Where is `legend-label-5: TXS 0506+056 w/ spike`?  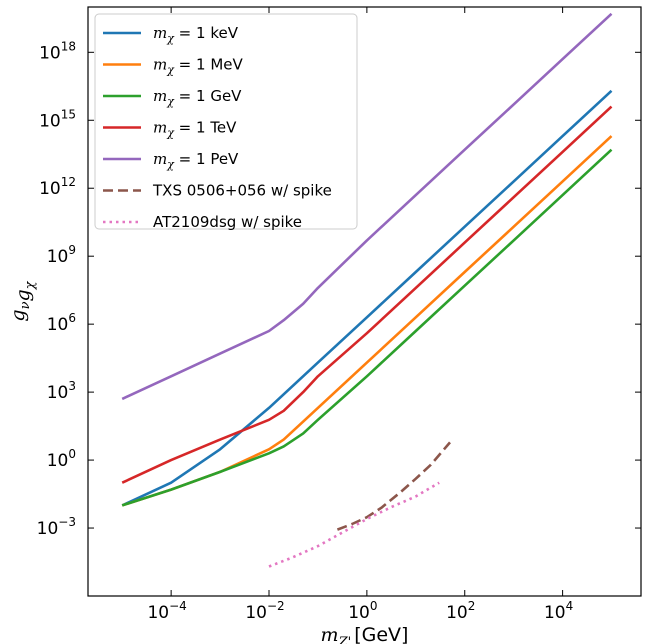 legend-label-5: TXS 0506+056 w/ spike is located at coordinates (242, 191).